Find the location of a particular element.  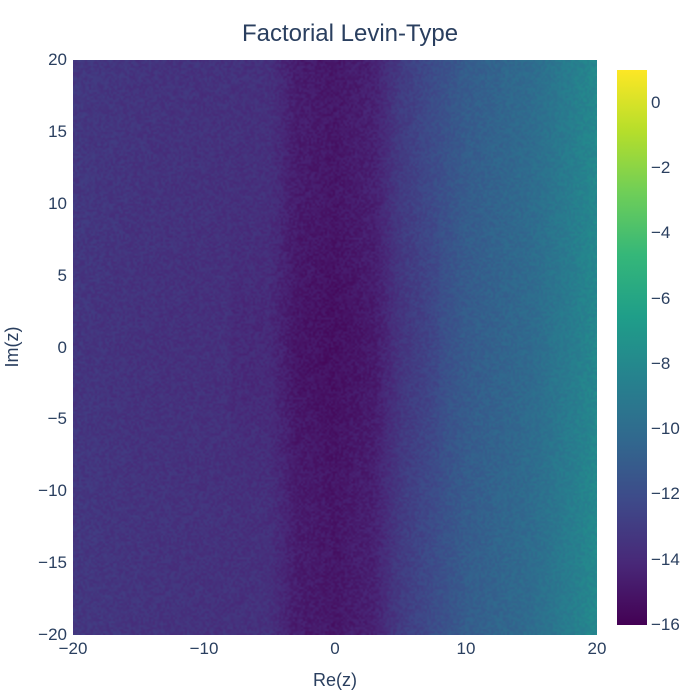

y-tick-label: 10 is located at coordinates (57, 203).